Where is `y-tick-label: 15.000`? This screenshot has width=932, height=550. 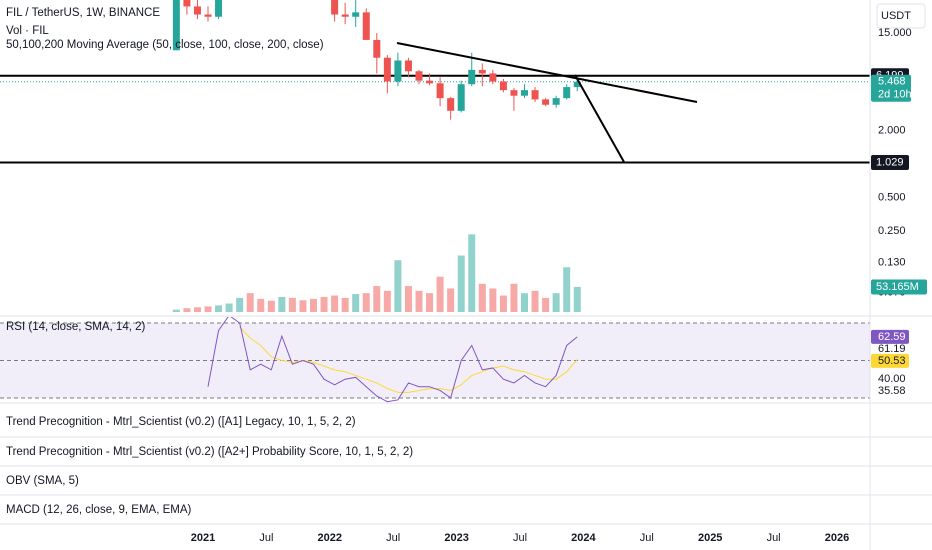
y-tick-label: 15.000 is located at coordinates (895, 33).